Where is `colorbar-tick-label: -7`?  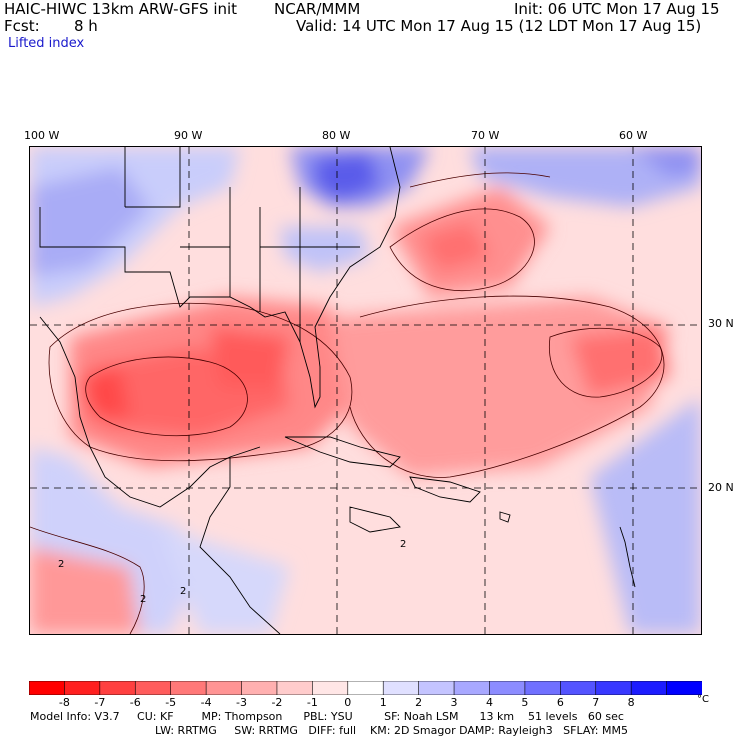
colorbar-tick-label: -7 is located at coordinates (100, 702).